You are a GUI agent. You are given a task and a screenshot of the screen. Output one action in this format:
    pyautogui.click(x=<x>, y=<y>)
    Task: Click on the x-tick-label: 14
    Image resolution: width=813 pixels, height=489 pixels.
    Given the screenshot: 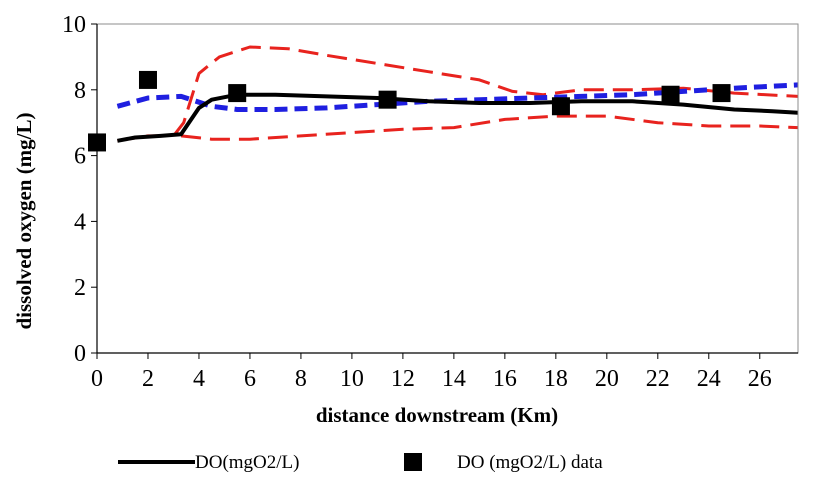 What is the action you would take?
    pyautogui.click(x=454, y=379)
    